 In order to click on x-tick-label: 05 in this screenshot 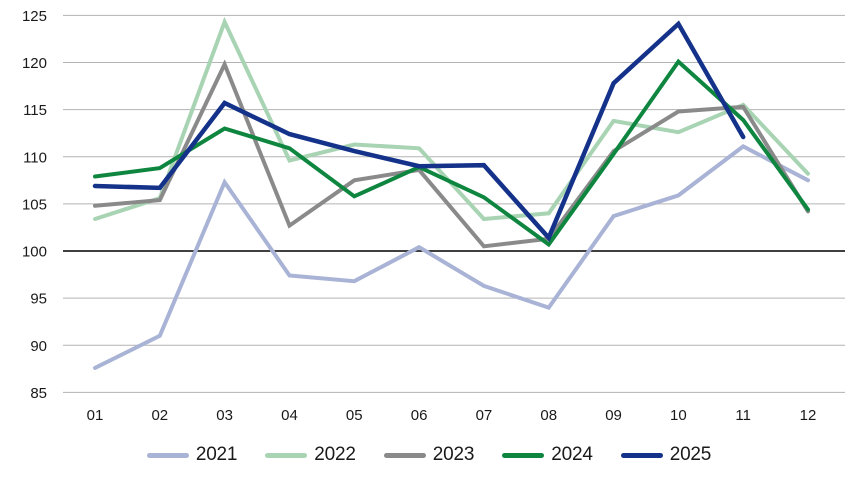, I will do `click(354, 415)`.